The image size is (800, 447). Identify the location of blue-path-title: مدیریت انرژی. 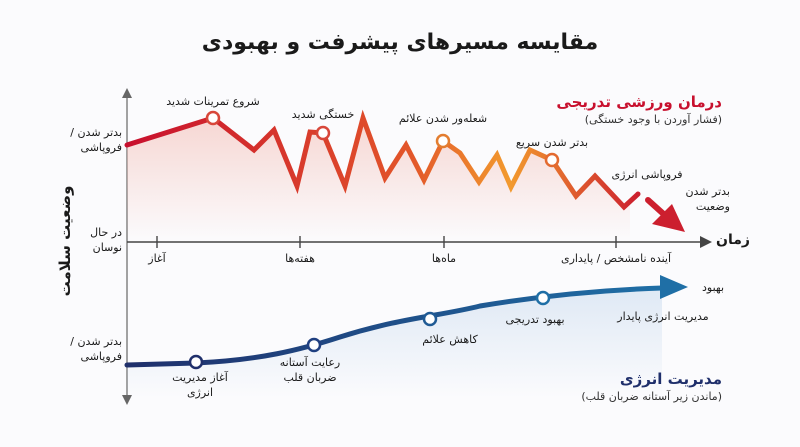
(670, 379).